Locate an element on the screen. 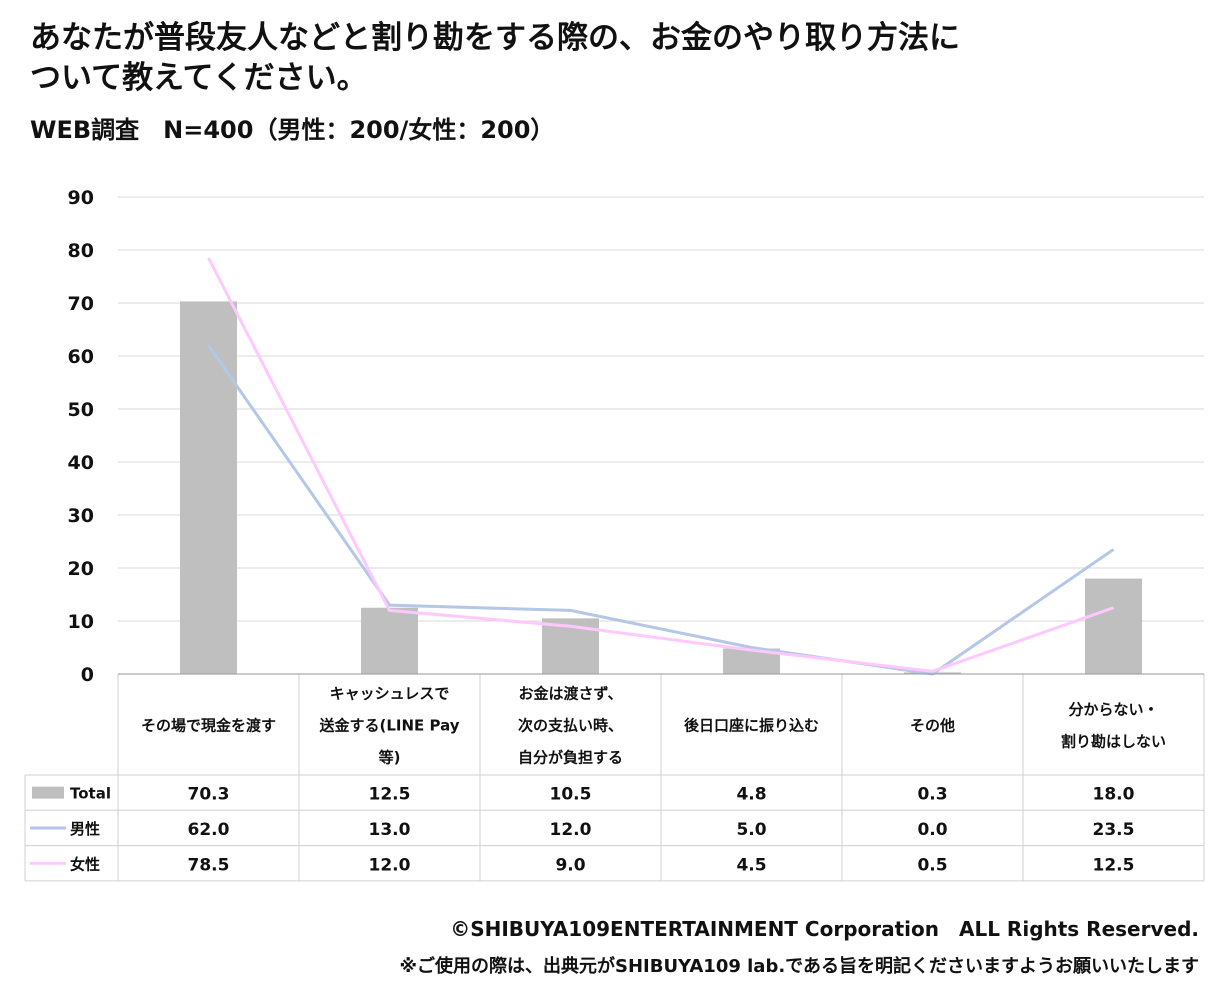 The image size is (1229, 998). legend-total-label: Total is located at coordinates (90, 794).